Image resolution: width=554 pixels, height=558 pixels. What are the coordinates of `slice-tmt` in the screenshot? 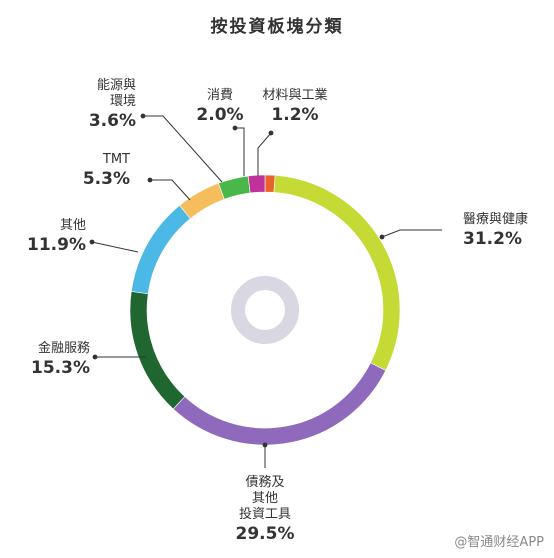 It's located at (202, 201).